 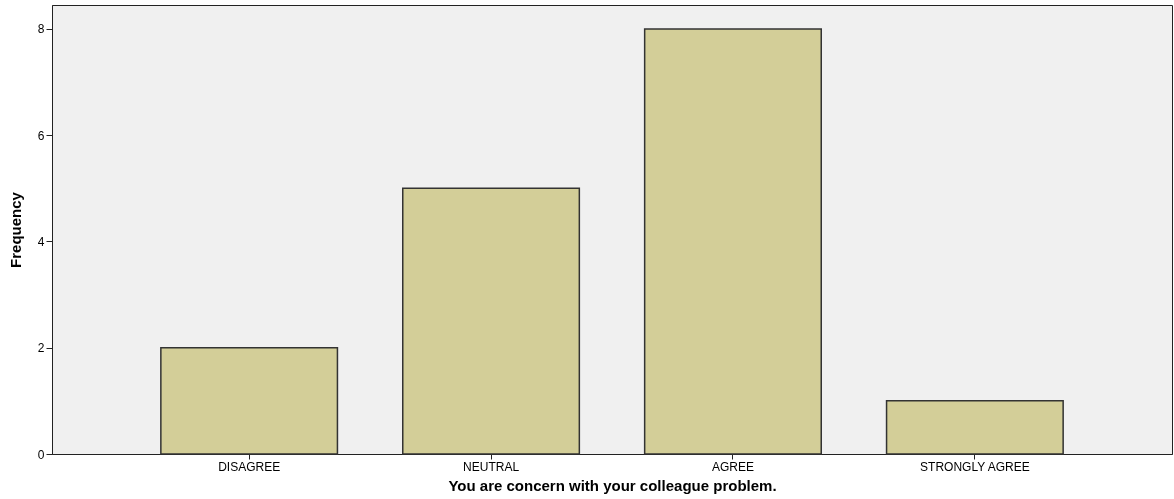 What do you see at coordinates (41, 29) in the screenshot?
I see `y-tick-label: 8` at bounding box center [41, 29].